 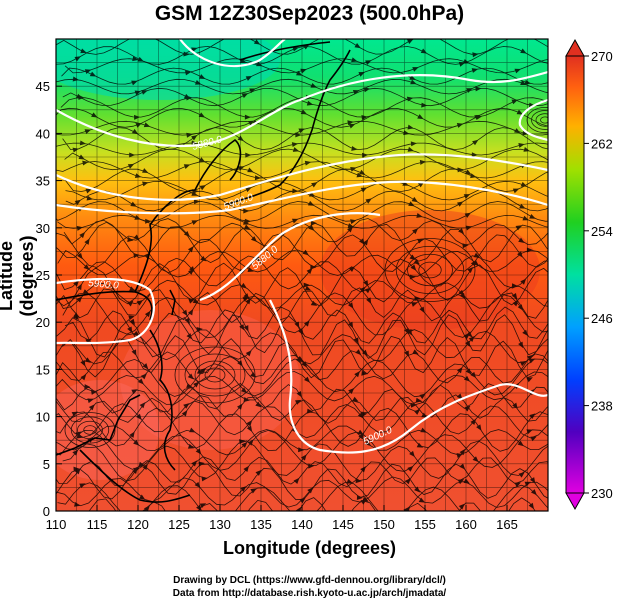 What do you see at coordinates (287, 127) in the screenshot?
I see `coastline-japan` at bounding box center [287, 127].